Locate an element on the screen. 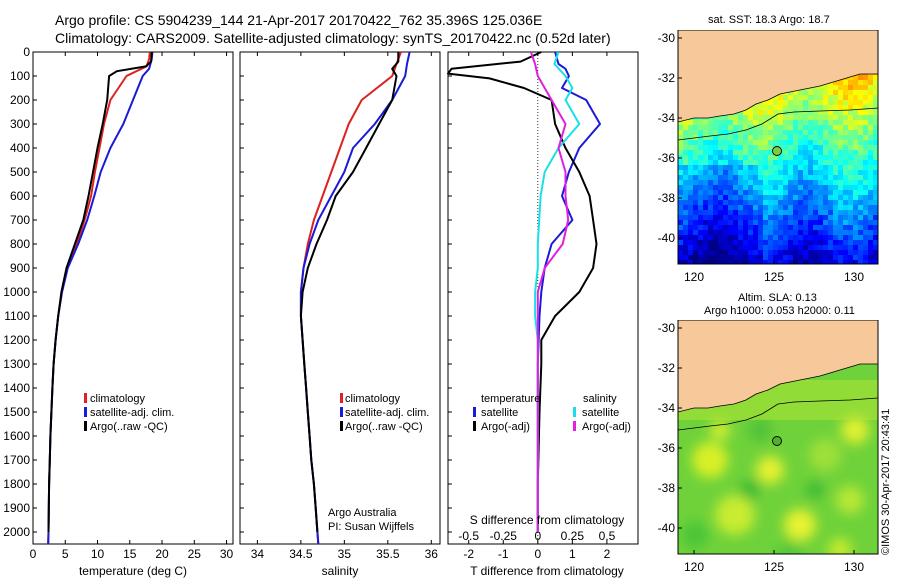 The image size is (900, 582). y-tick-label: 600 is located at coordinates (20, 196).